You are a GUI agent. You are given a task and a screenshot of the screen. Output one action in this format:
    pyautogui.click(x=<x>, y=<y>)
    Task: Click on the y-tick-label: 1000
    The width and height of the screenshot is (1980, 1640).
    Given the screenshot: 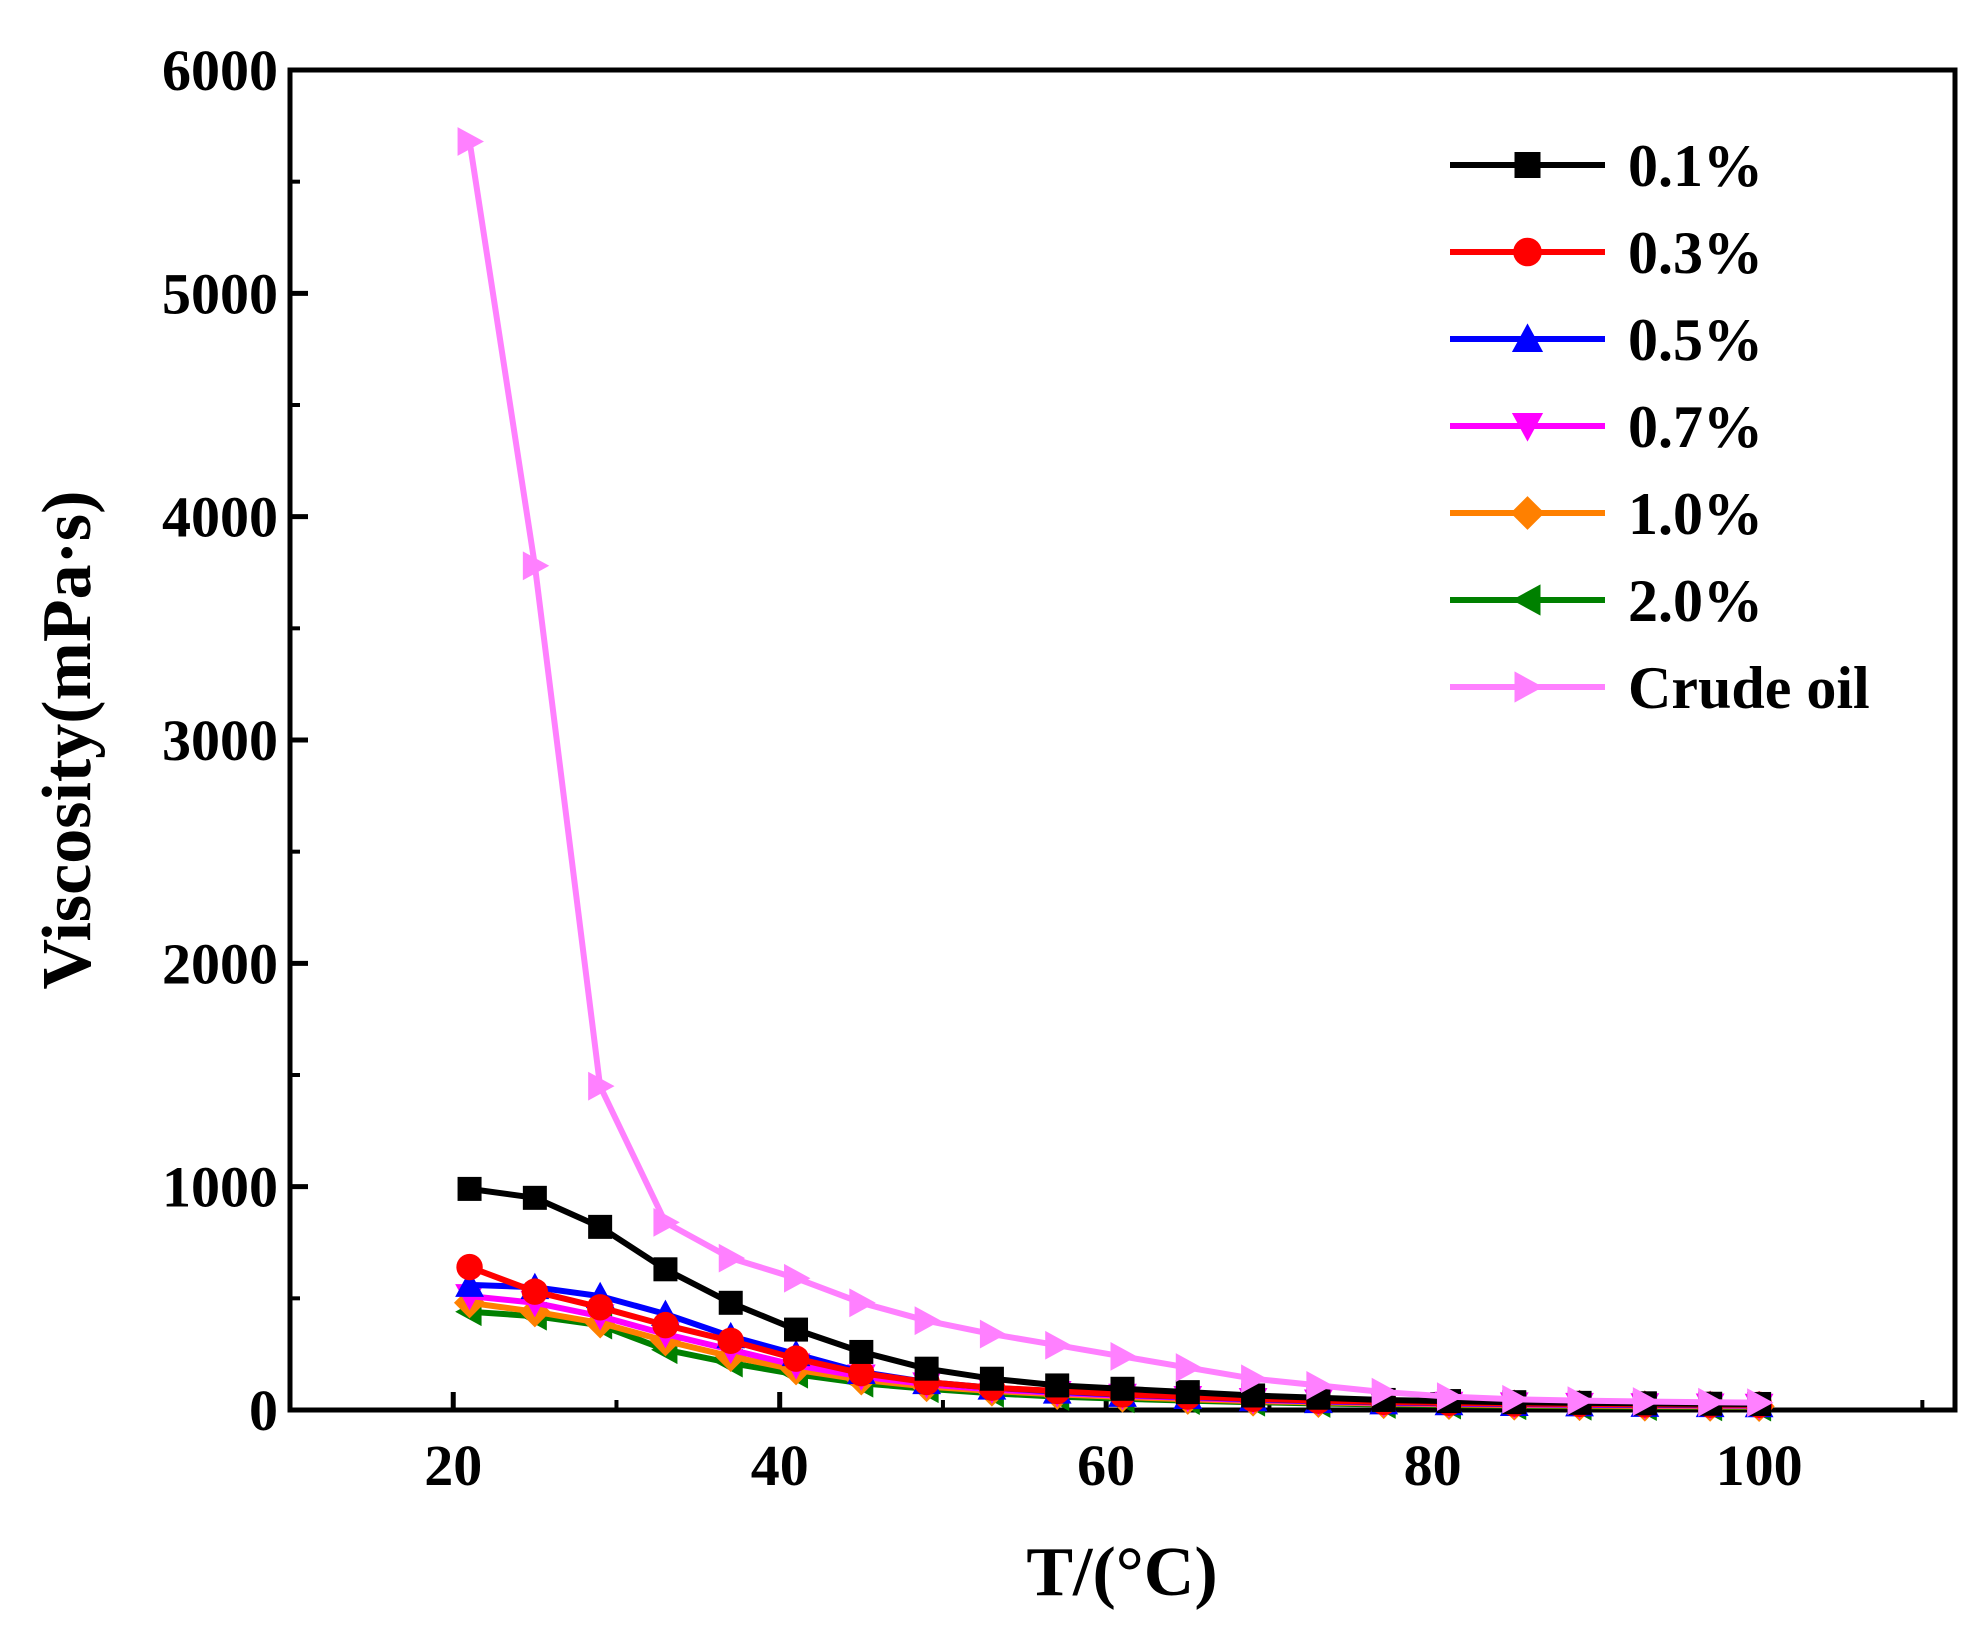 What is the action you would take?
    pyautogui.click(x=220, y=1187)
    